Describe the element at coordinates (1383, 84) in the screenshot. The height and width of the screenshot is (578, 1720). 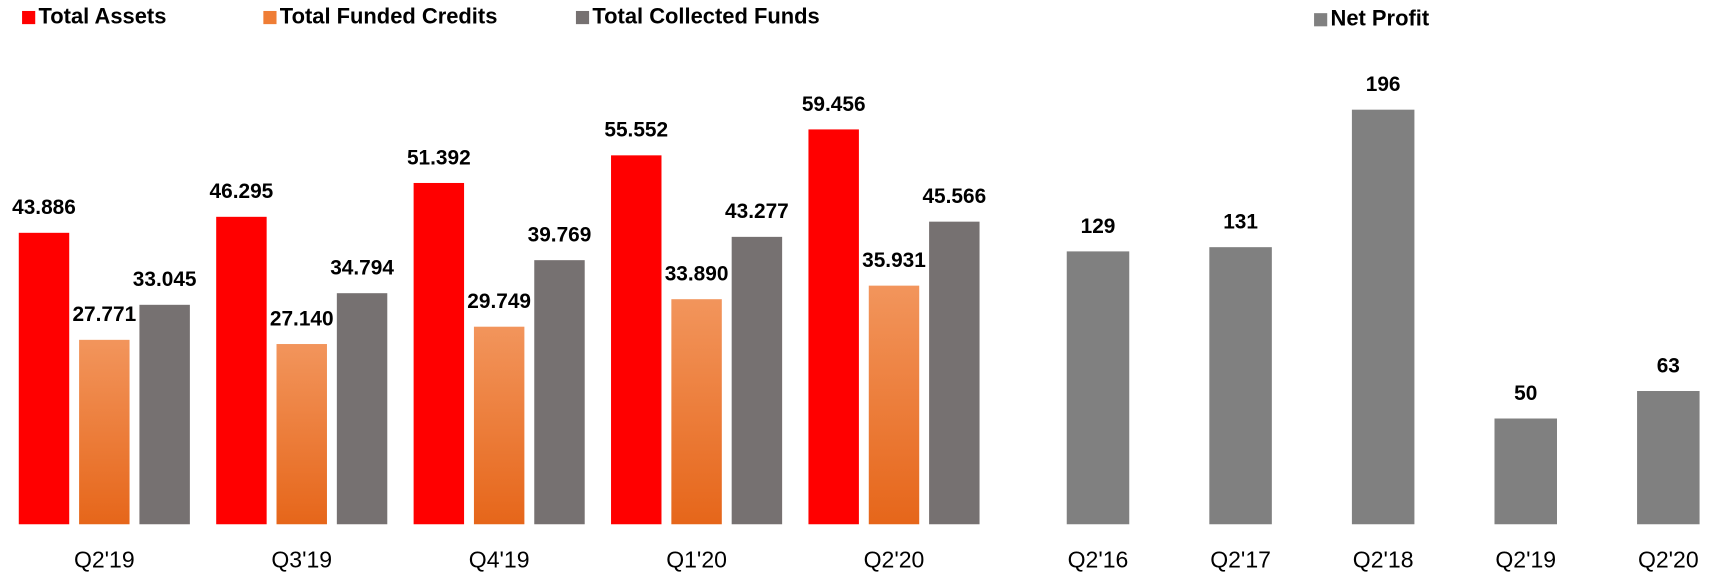
I see `data-label: 196` at that location.